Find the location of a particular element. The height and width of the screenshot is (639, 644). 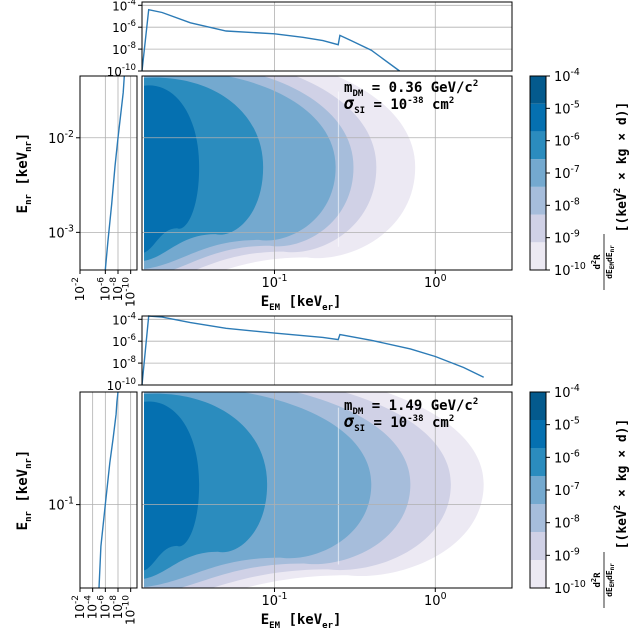

left-bg is located at coordinates (108, 490).